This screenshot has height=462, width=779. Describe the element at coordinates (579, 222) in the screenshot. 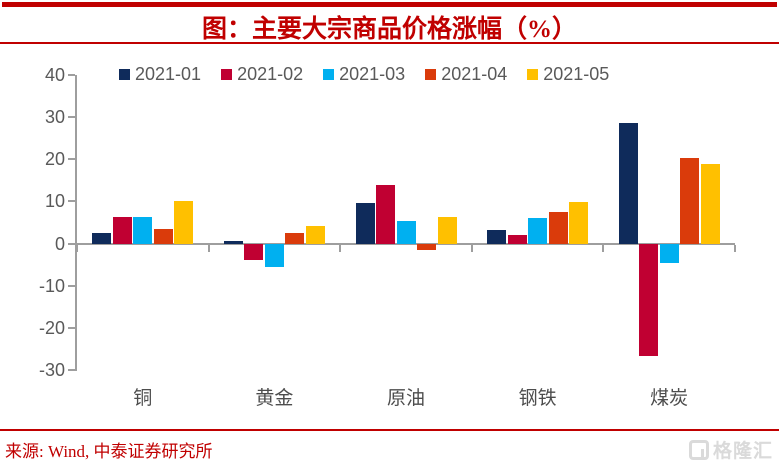

I see `bar-2021-05-钢铁` at that location.